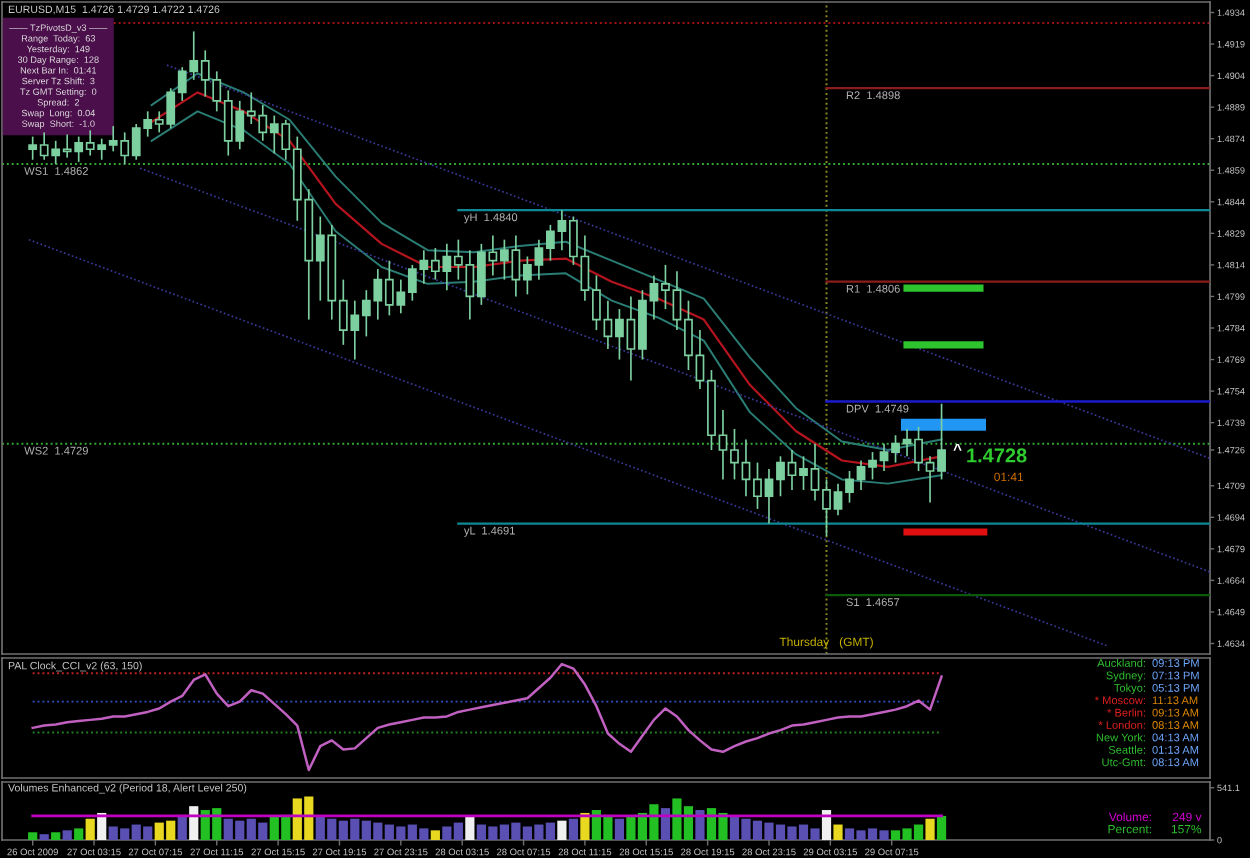 This screenshot has width=1250, height=858. I want to click on annotation: 1.4728, so click(997, 455).